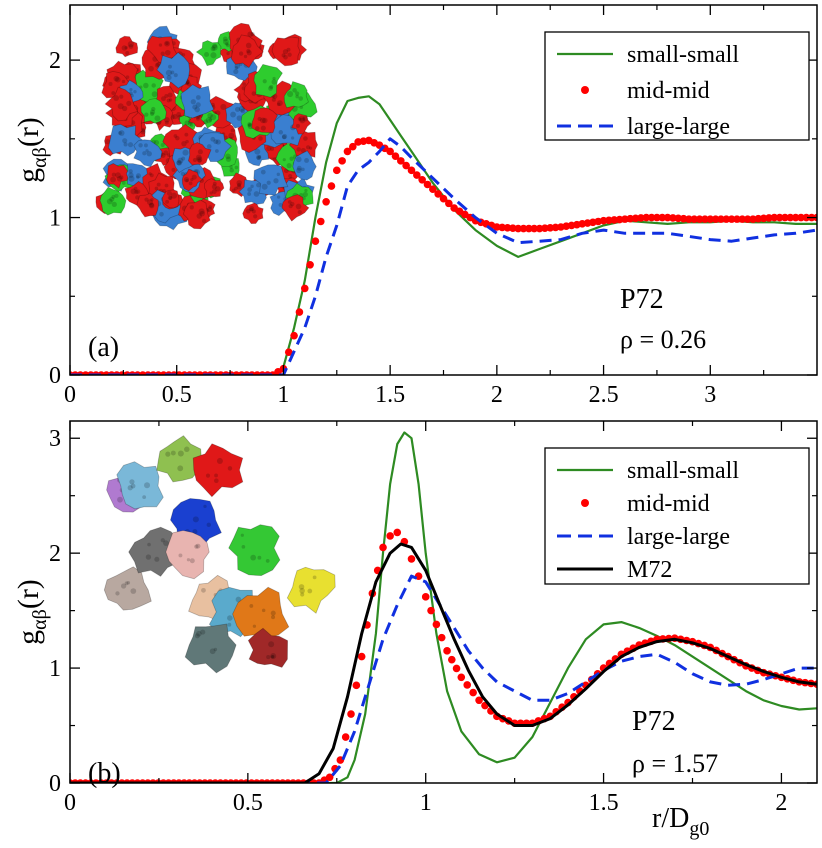  I want to click on x-tick-label: 1, so click(283, 395).